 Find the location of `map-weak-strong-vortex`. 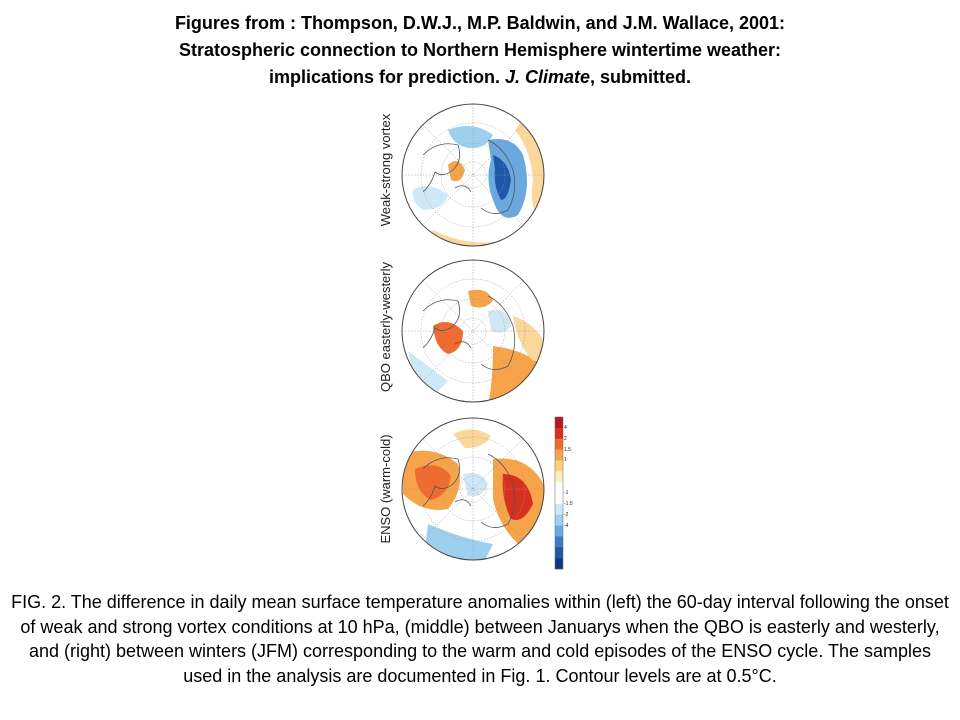

map-weak-strong-vortex is located at coordinates (473, 175).